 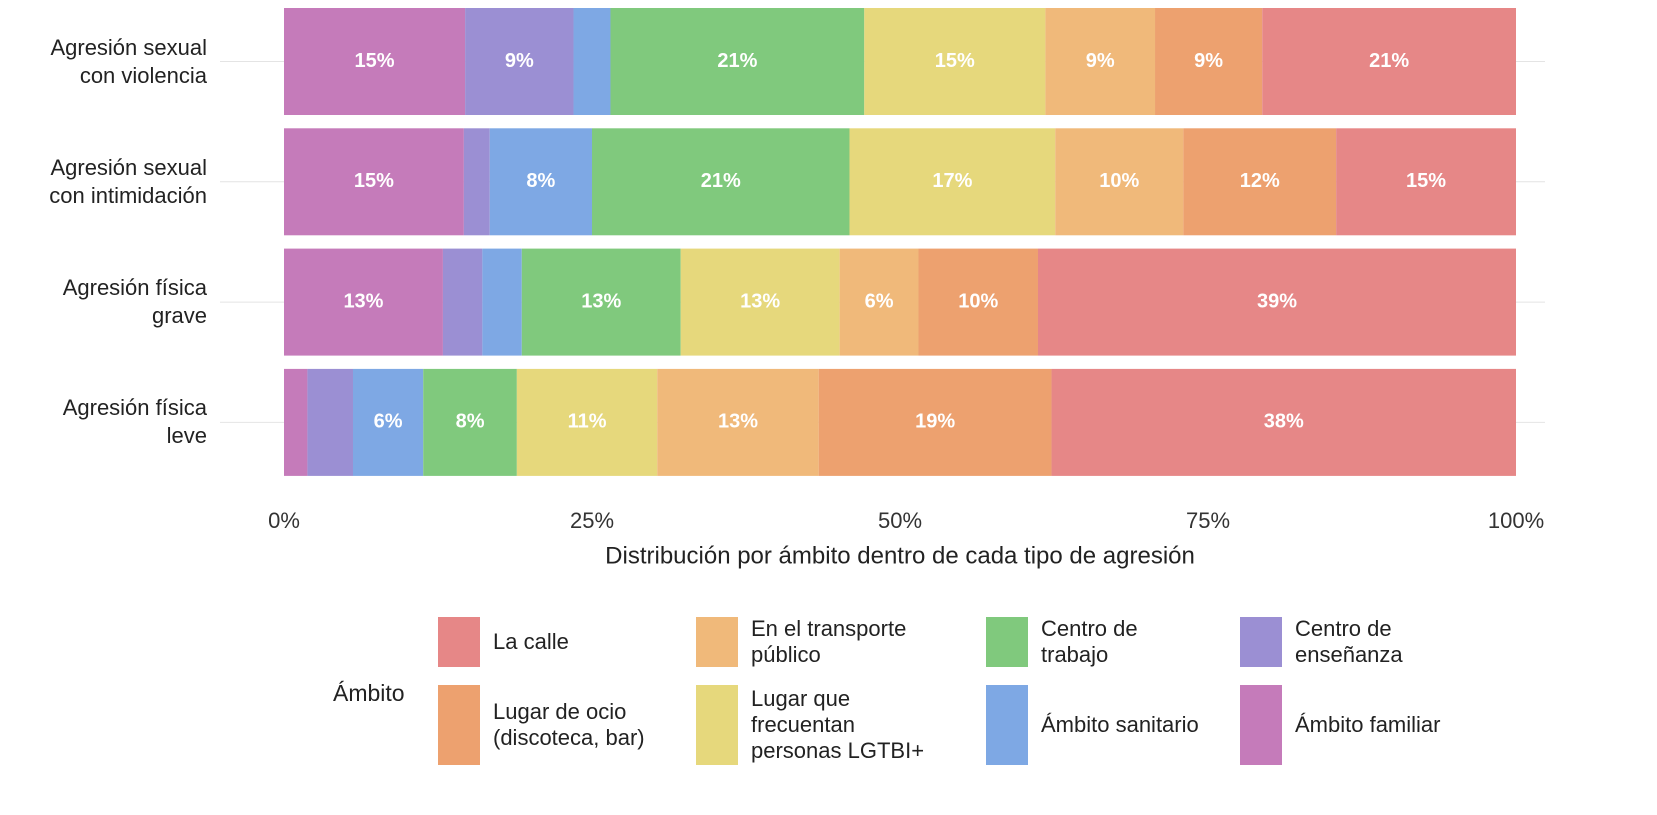 I want to click on legend-label: Centro de enseñanza, so click(x=1349, y=641).